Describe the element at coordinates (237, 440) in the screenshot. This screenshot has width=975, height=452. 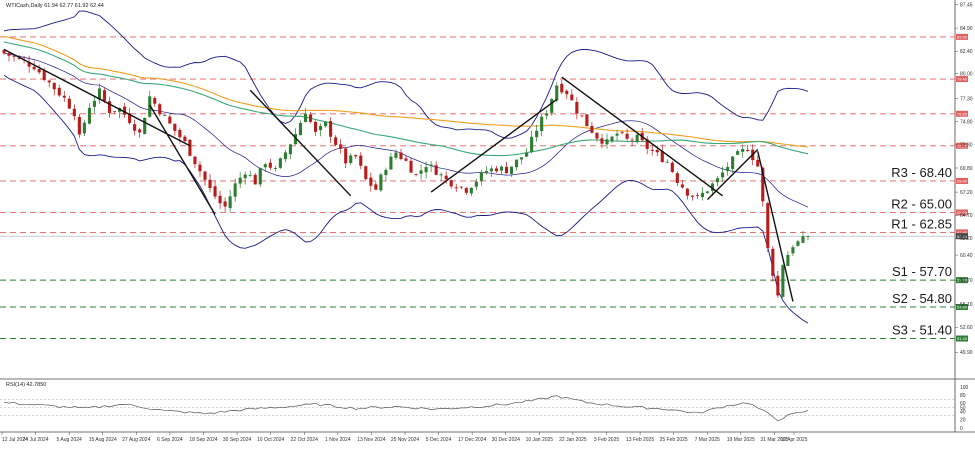
I see `time-tick-label: 30 Sep 2024` at that location.